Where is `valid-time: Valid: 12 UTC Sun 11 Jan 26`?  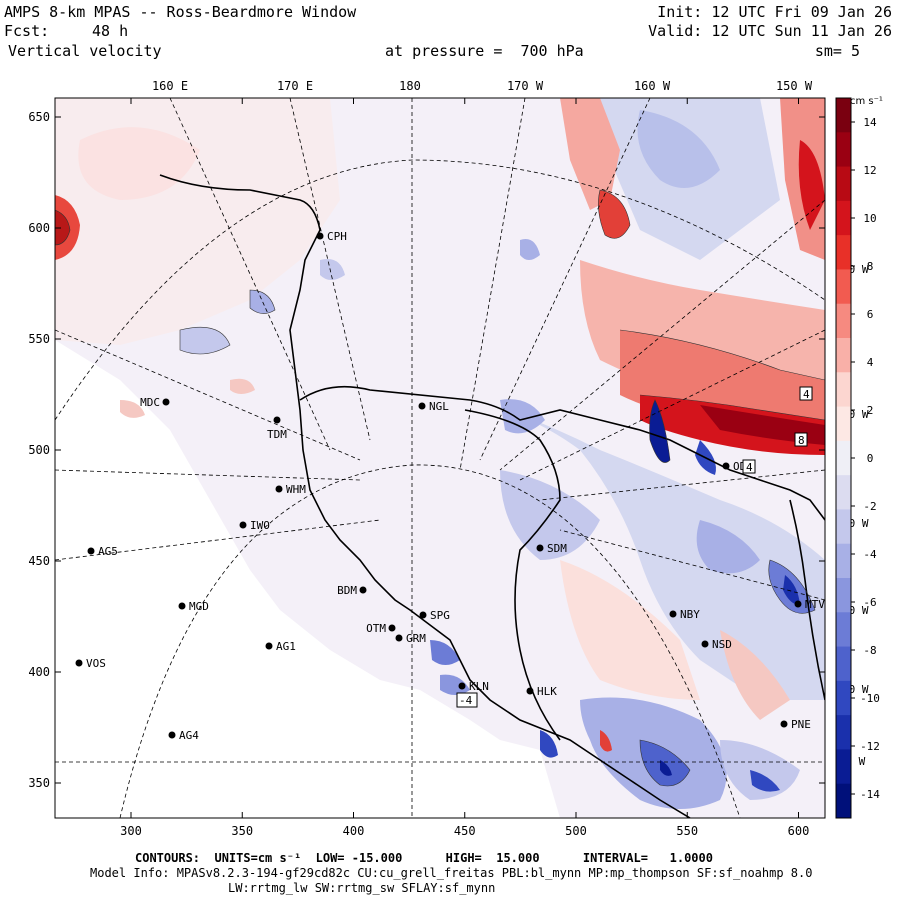
valid-time: Valid: 12 UTC Sun 11 Jan 26 is located at coordinates (770, 31).